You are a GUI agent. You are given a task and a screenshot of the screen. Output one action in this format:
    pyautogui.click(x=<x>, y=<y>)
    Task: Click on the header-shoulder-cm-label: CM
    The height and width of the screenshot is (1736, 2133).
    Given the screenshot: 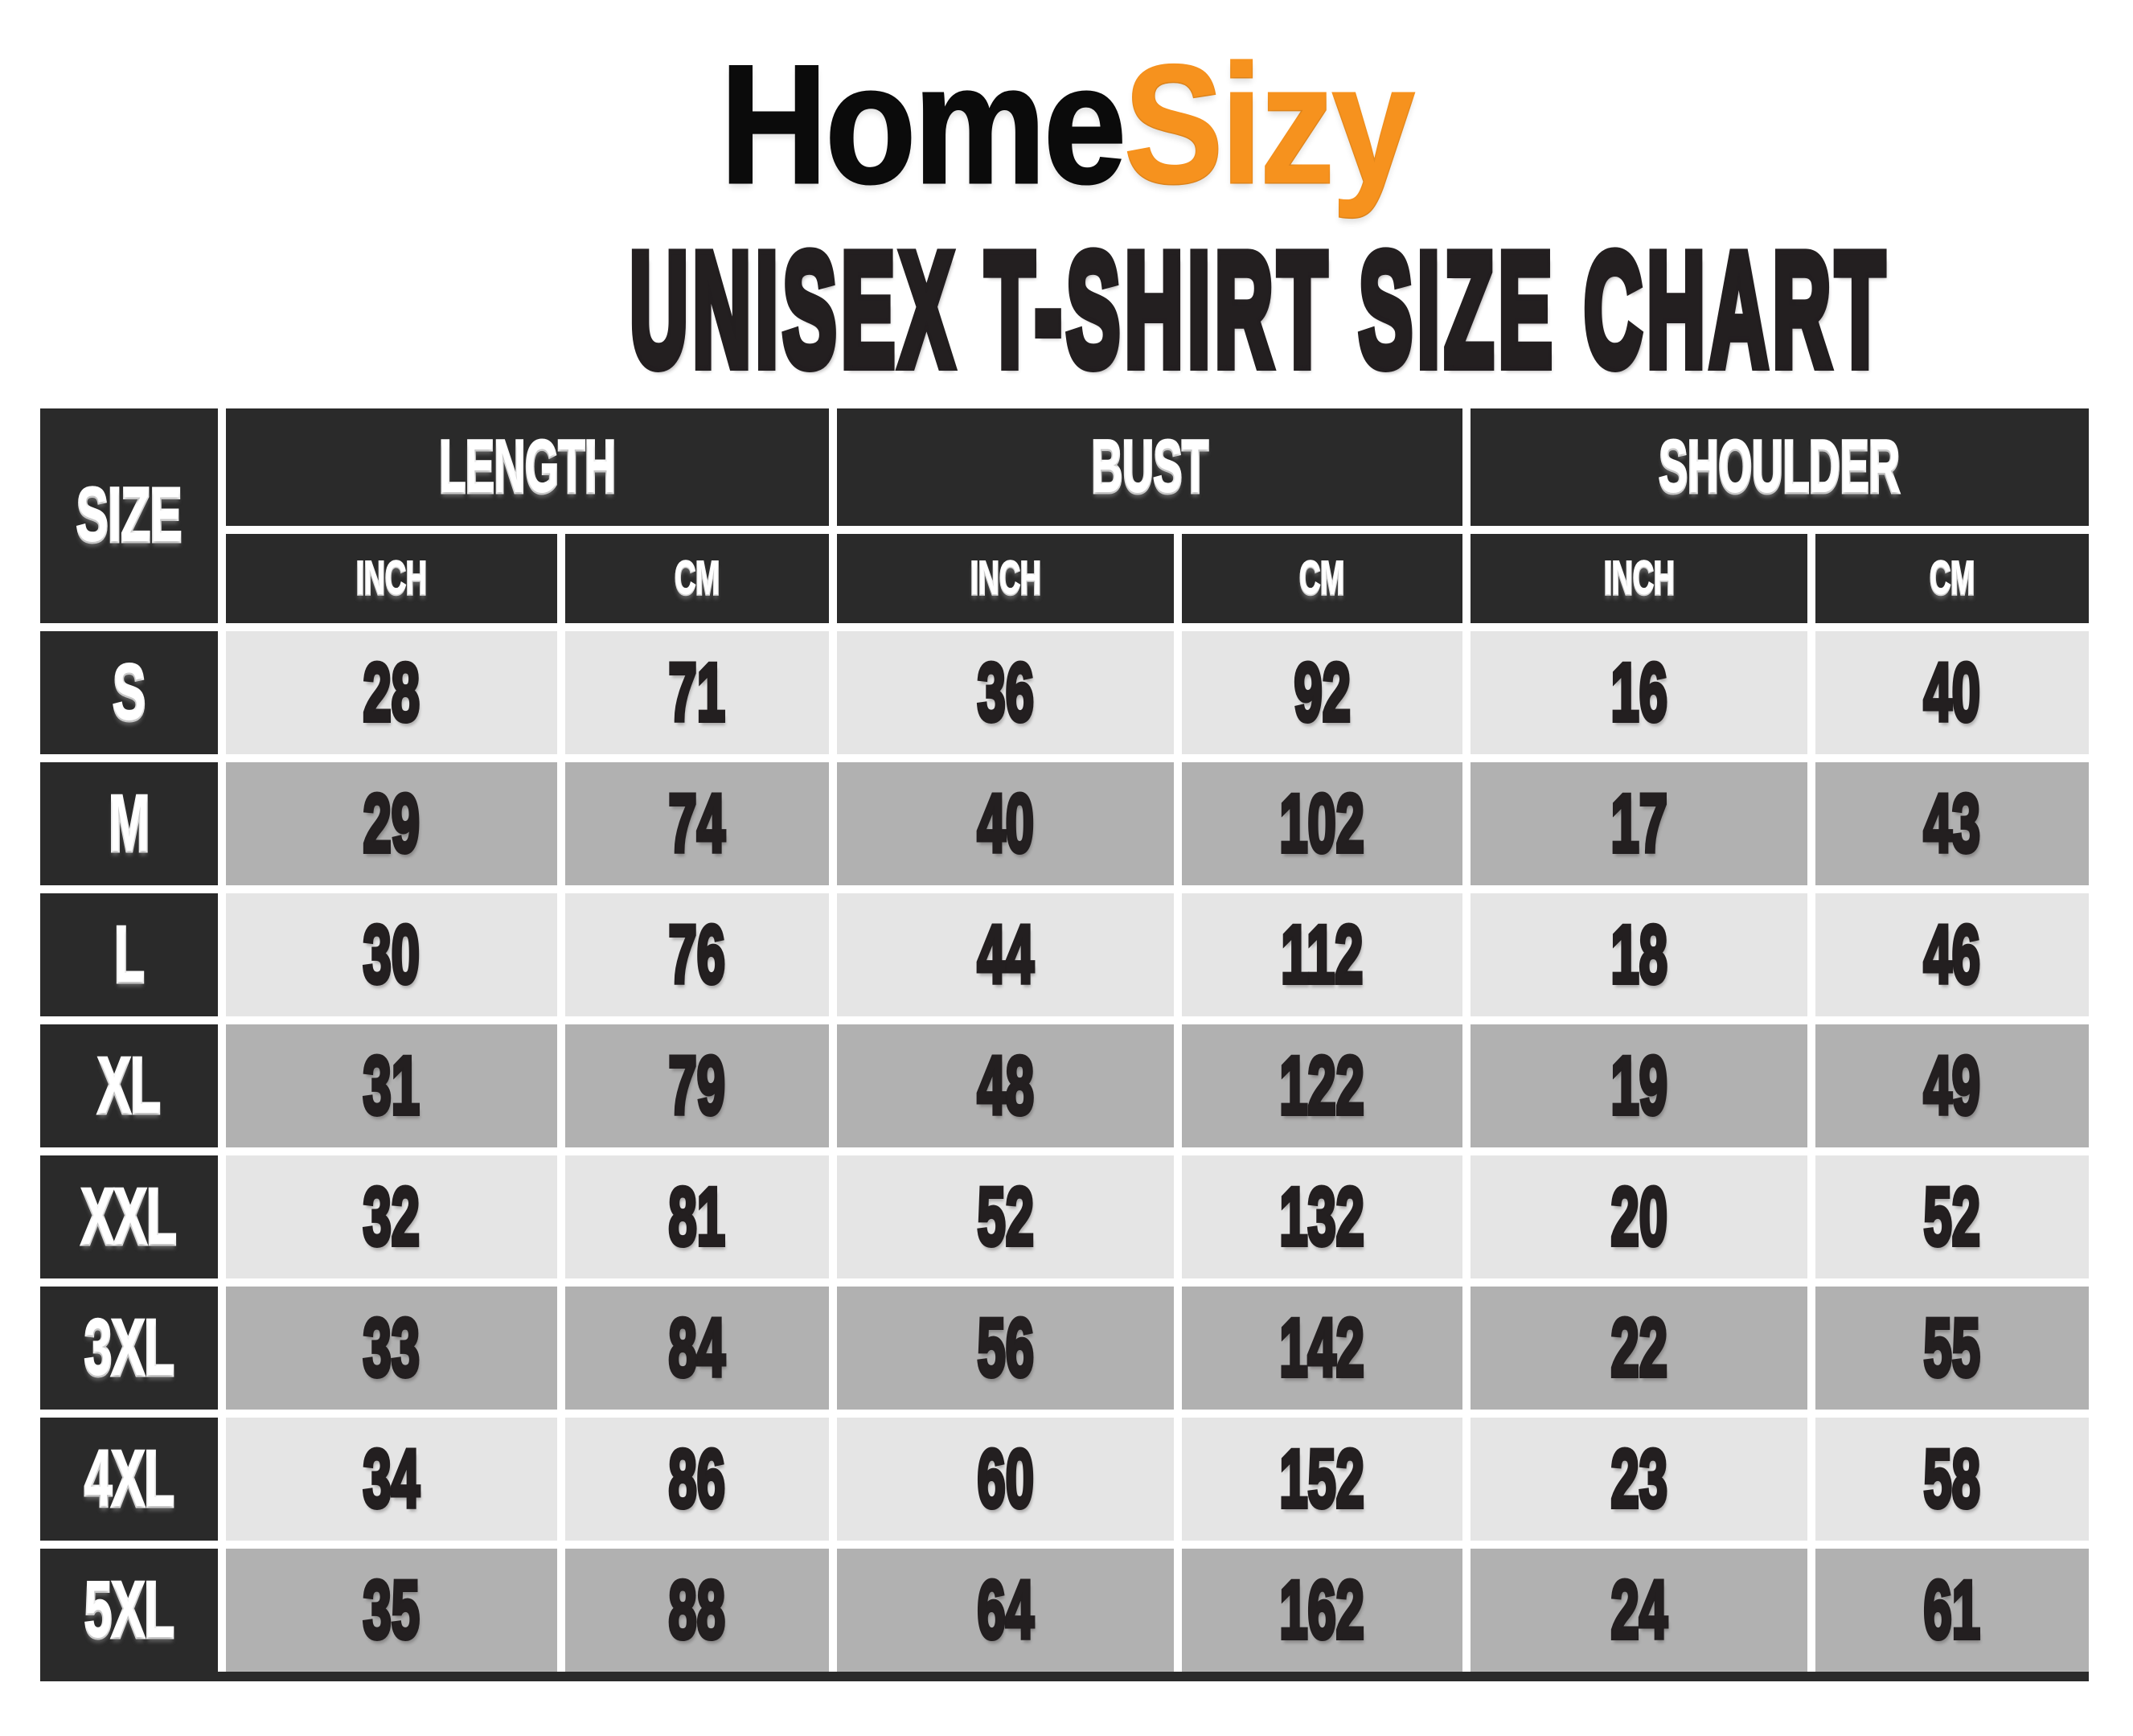 What is the action you would take?
    pyautogui.click(x=1952, y=578)
    